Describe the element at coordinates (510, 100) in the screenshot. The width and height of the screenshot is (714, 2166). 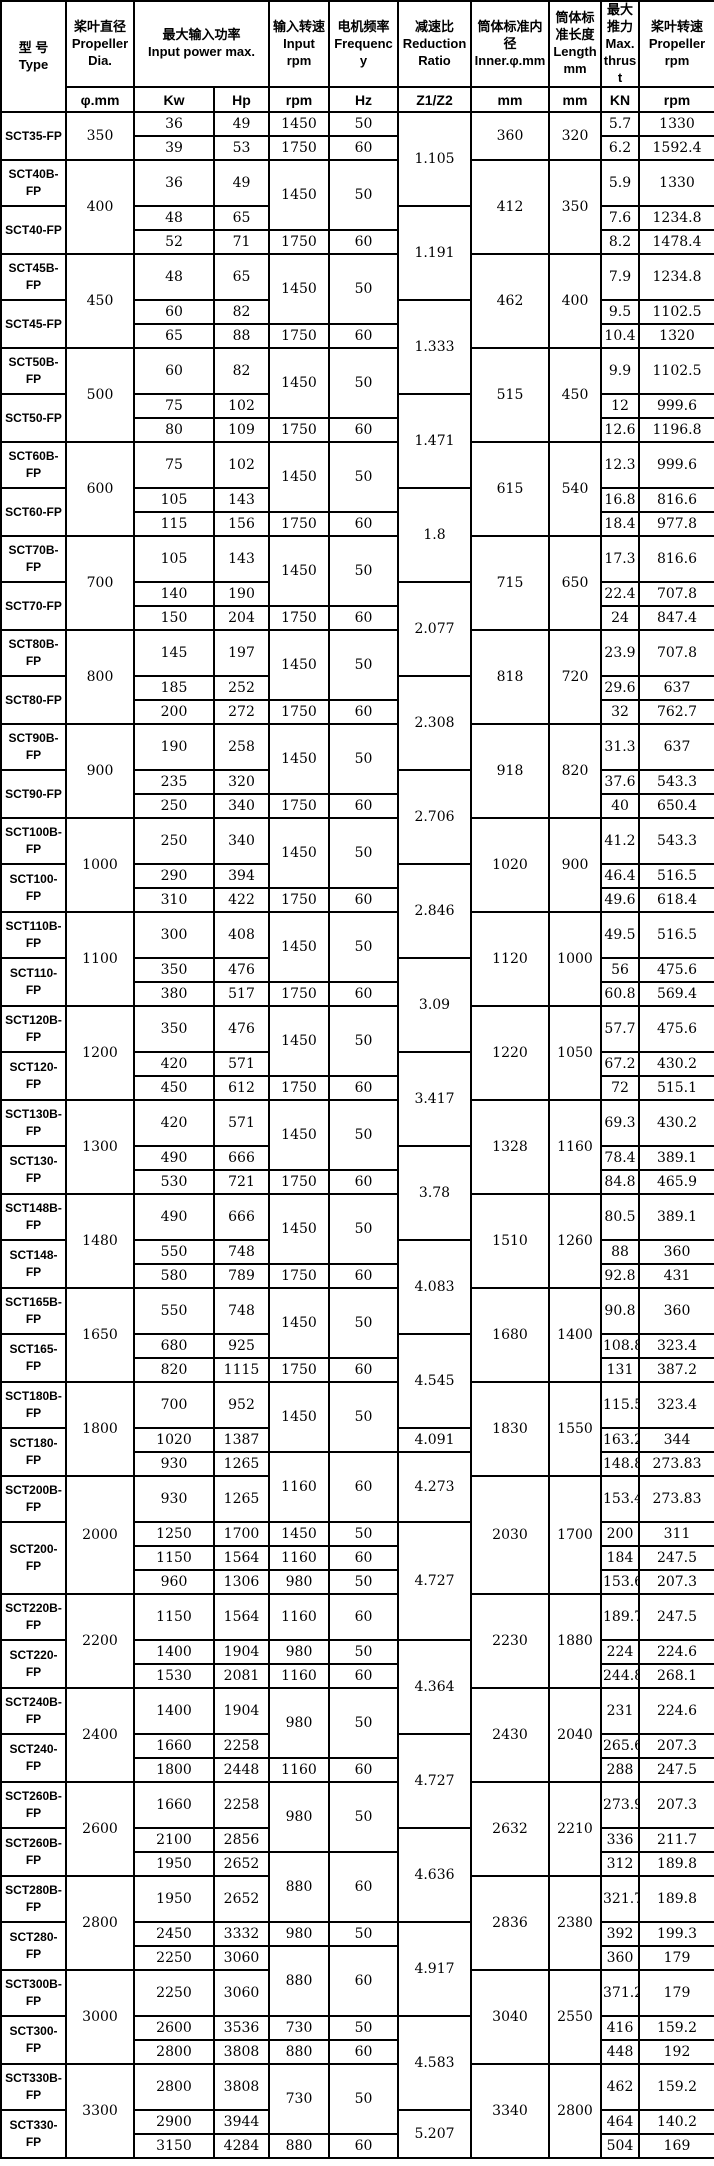
I see `unit-inner-mm: mm` at that location.